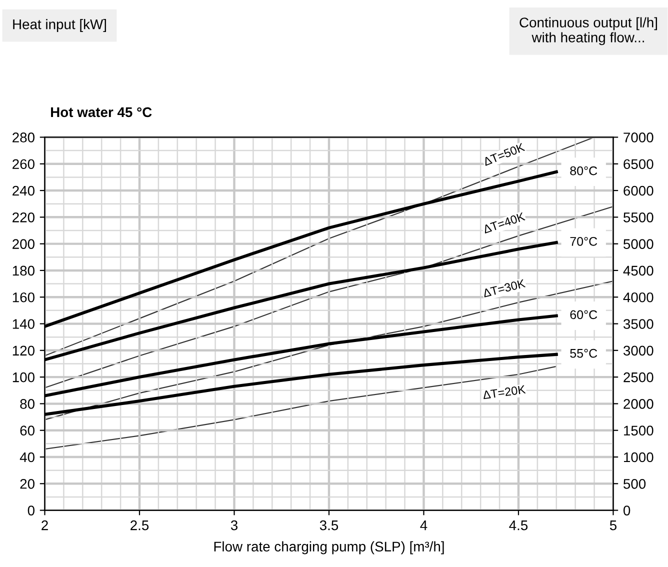 The width and height of the screenshot is (668, 567). I want to click on y2-tick-label: 6000, so click(639, 191).